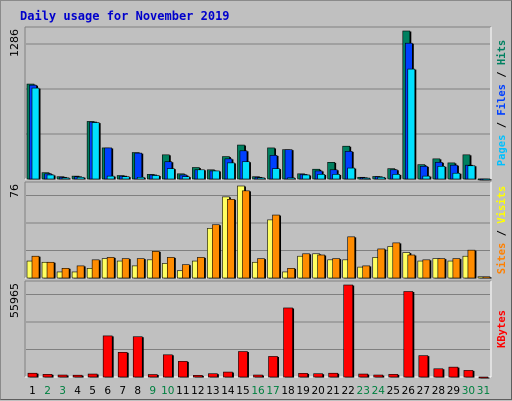 The image size is (512, 401). Describe the element at coordinates (62, 391) in the screenshot. I see `x-tick-3: 3` at that location.